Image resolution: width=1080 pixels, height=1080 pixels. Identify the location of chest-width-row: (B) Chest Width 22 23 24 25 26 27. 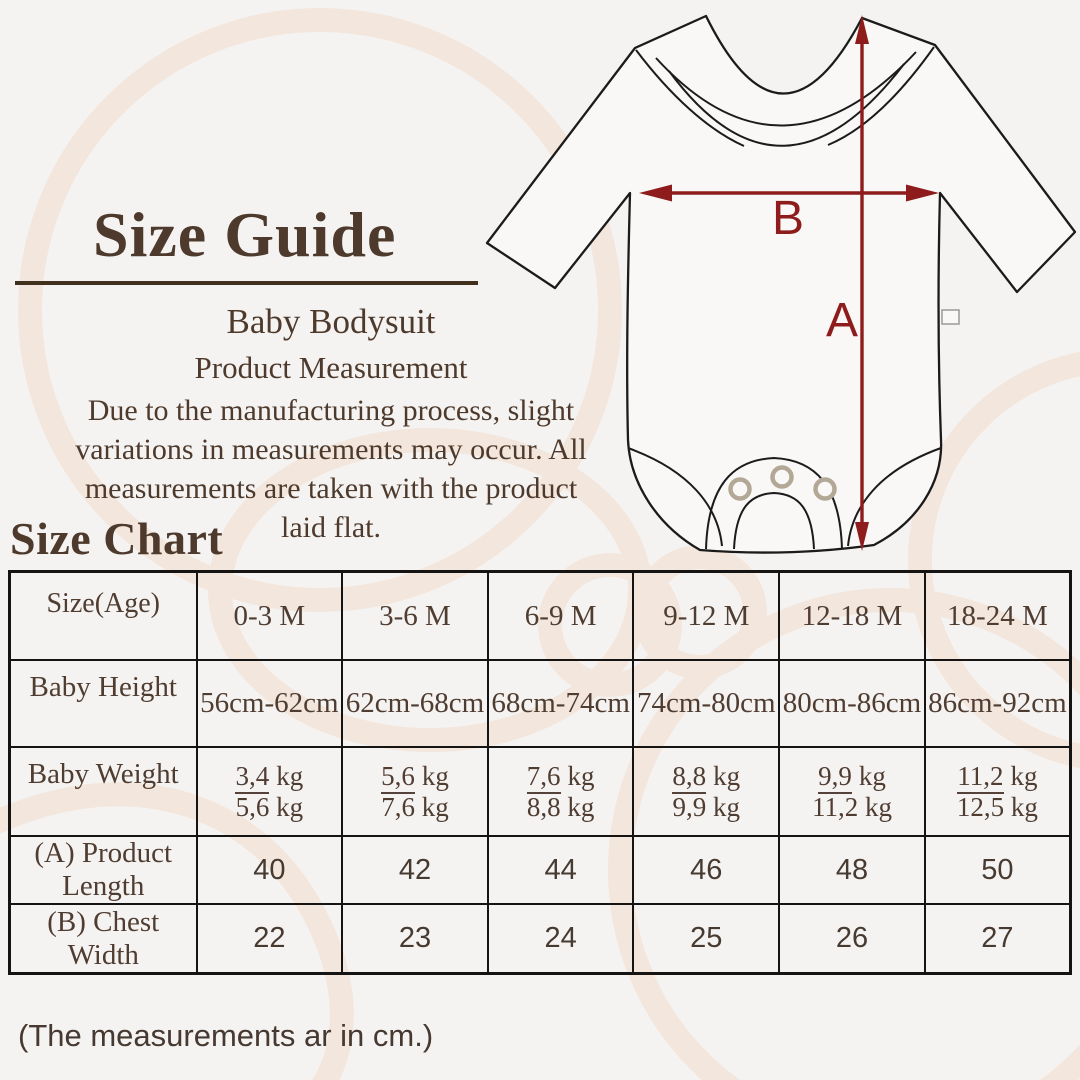
(540, 939).